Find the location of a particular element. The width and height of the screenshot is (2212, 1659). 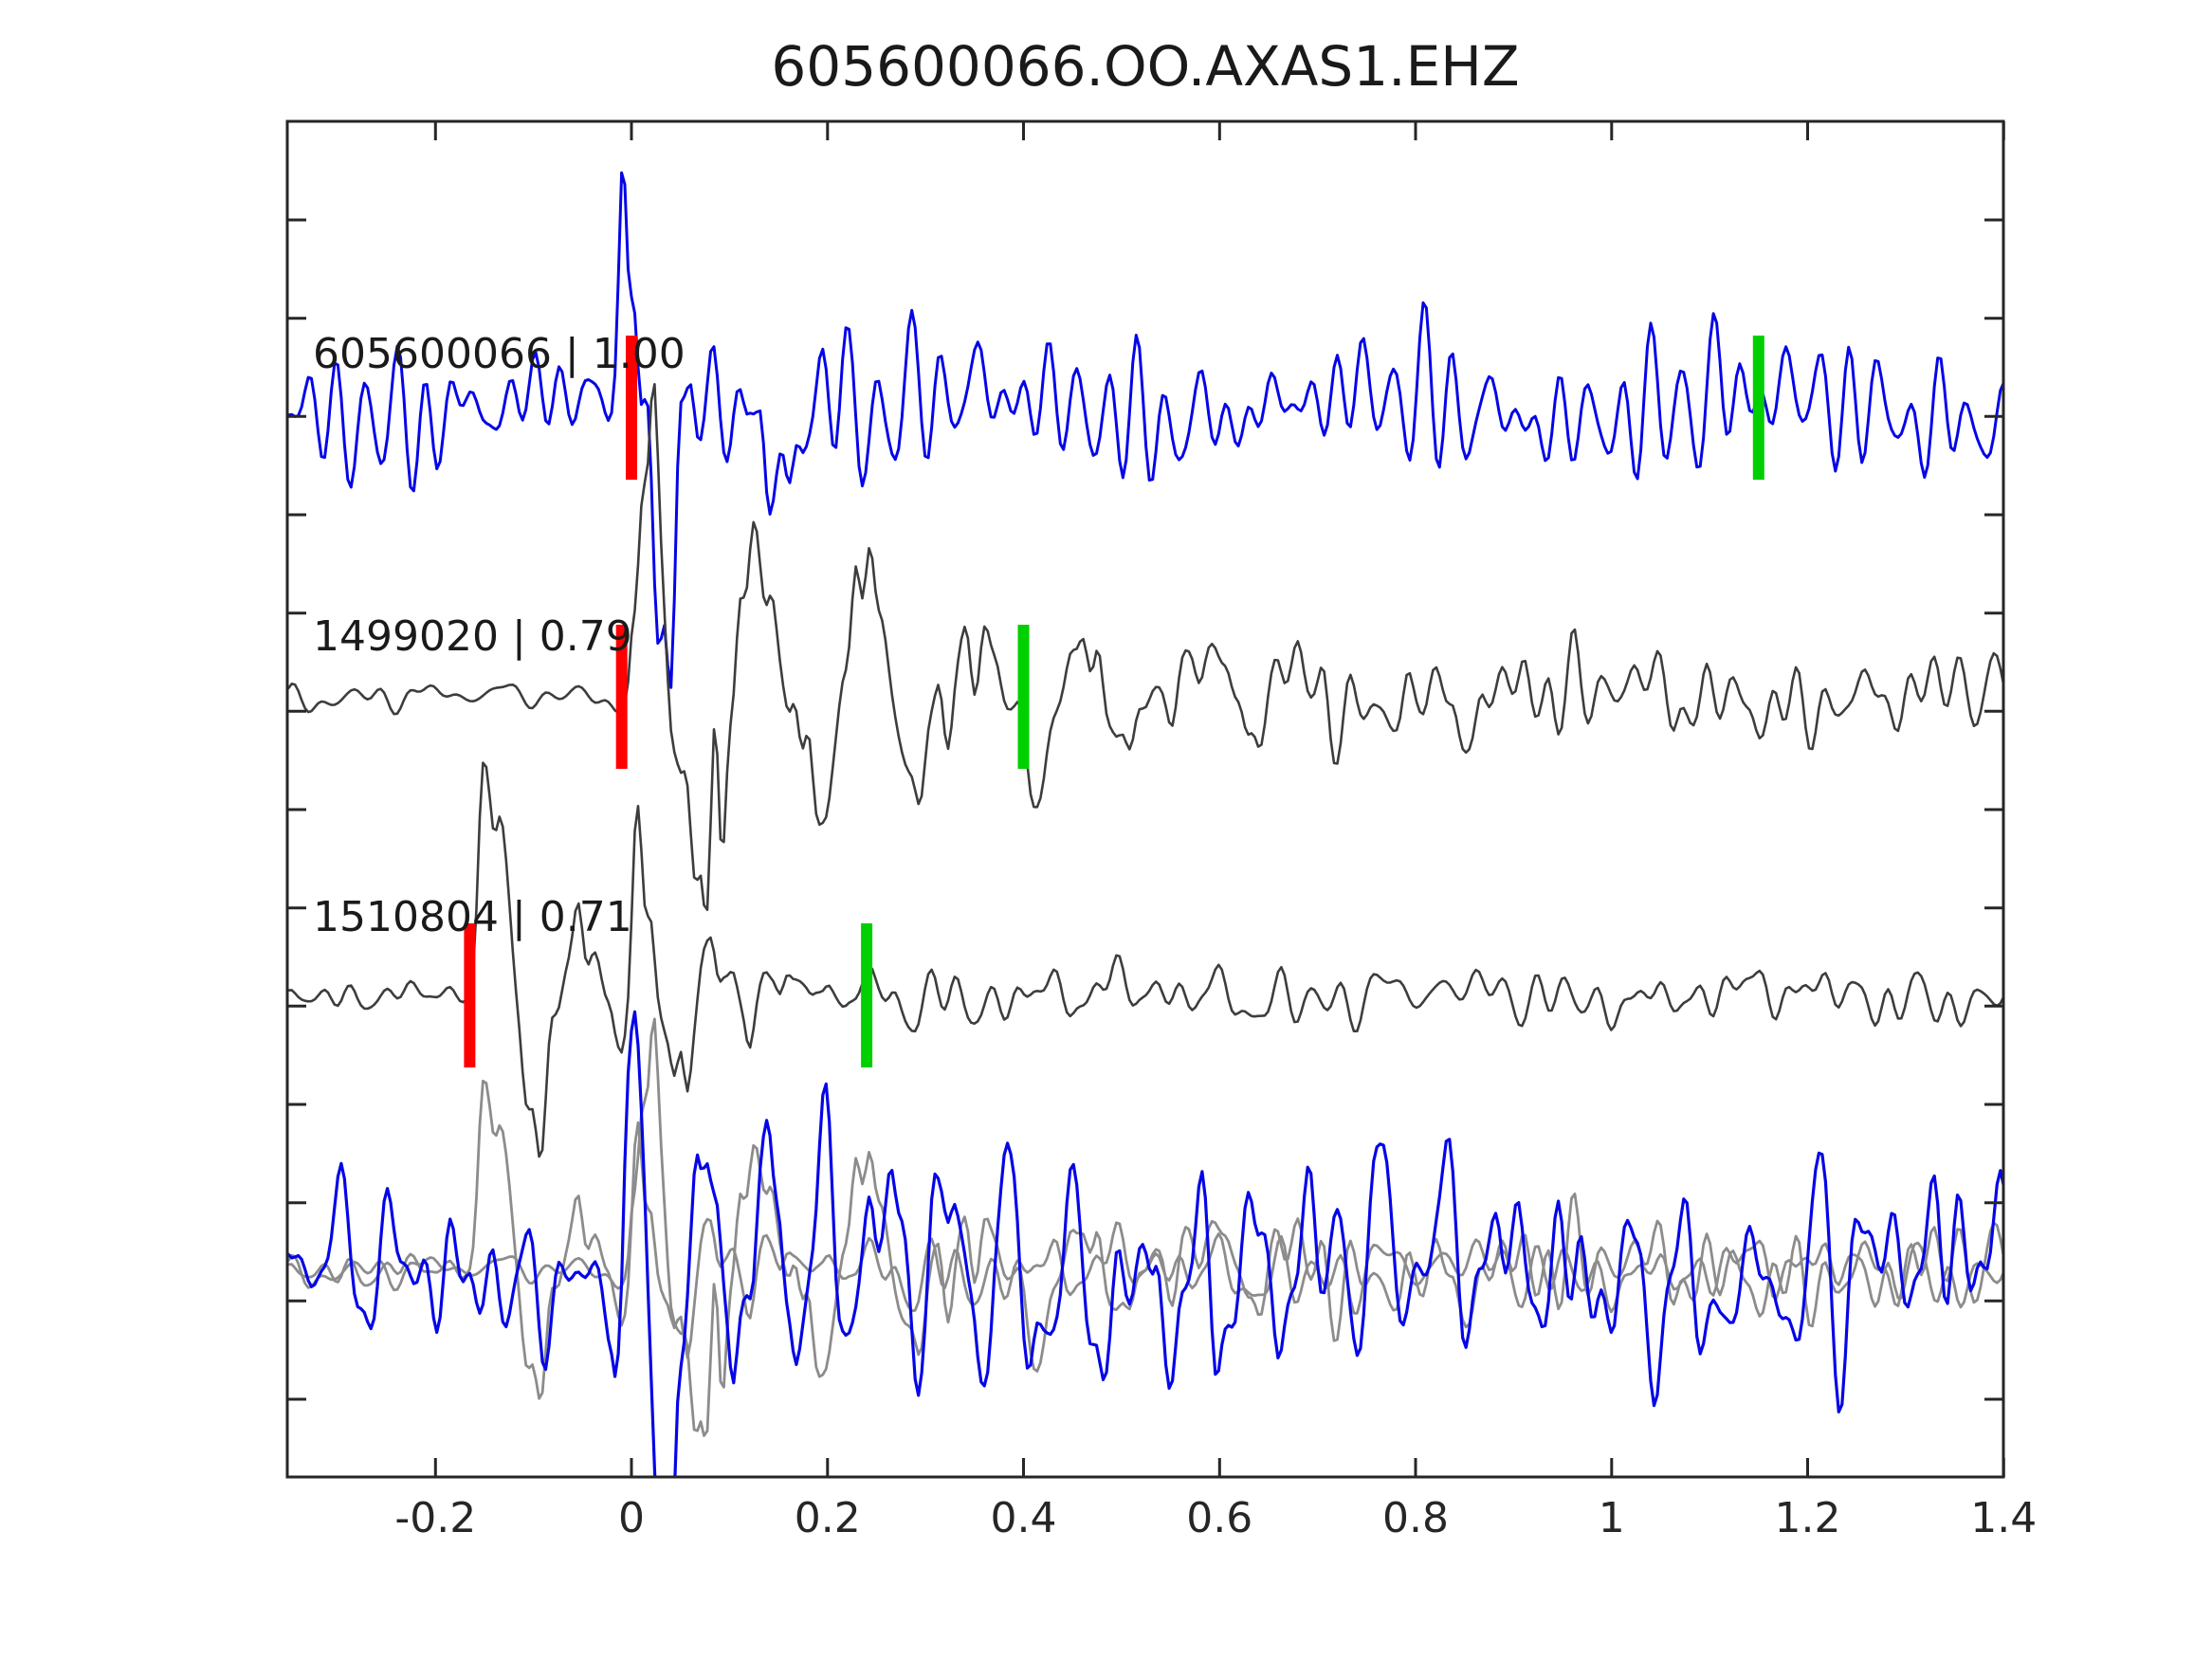

x-tick-label: 0.8 is located at coordinates (1415, 1518).